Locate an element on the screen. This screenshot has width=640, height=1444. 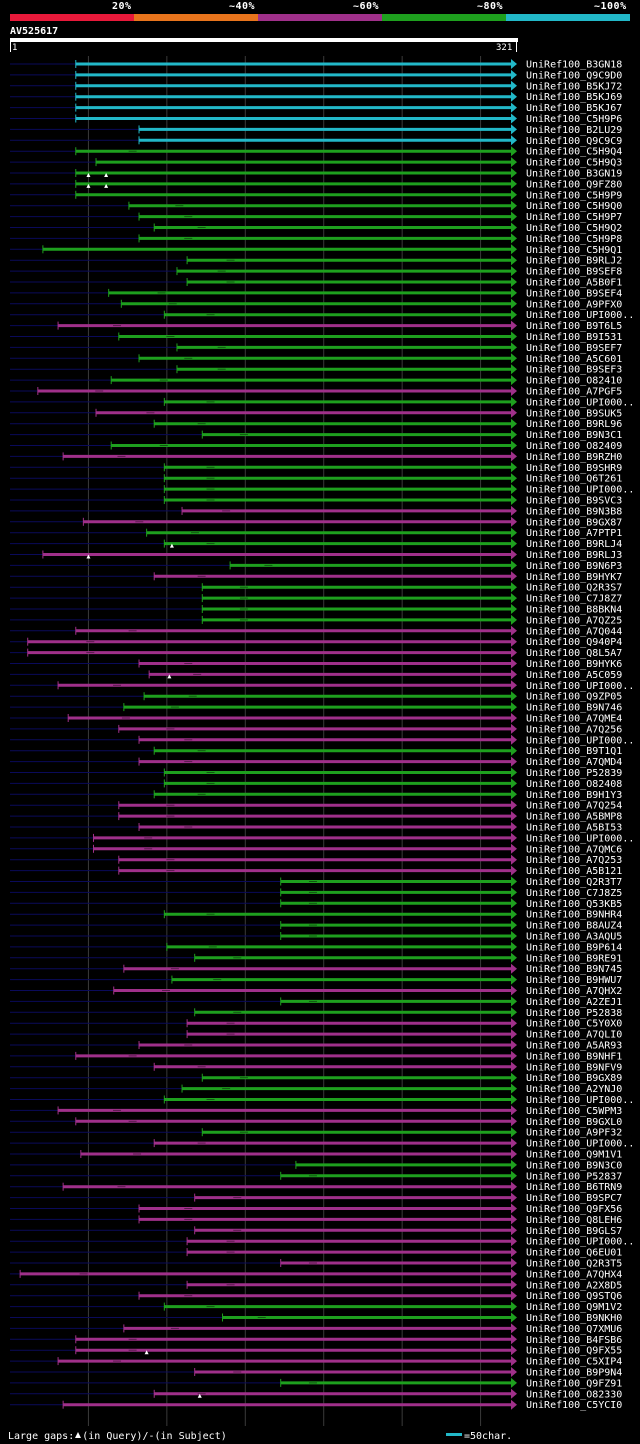
hit-label: UniRef100_B9RE91 is located at coordinates (574, 958).